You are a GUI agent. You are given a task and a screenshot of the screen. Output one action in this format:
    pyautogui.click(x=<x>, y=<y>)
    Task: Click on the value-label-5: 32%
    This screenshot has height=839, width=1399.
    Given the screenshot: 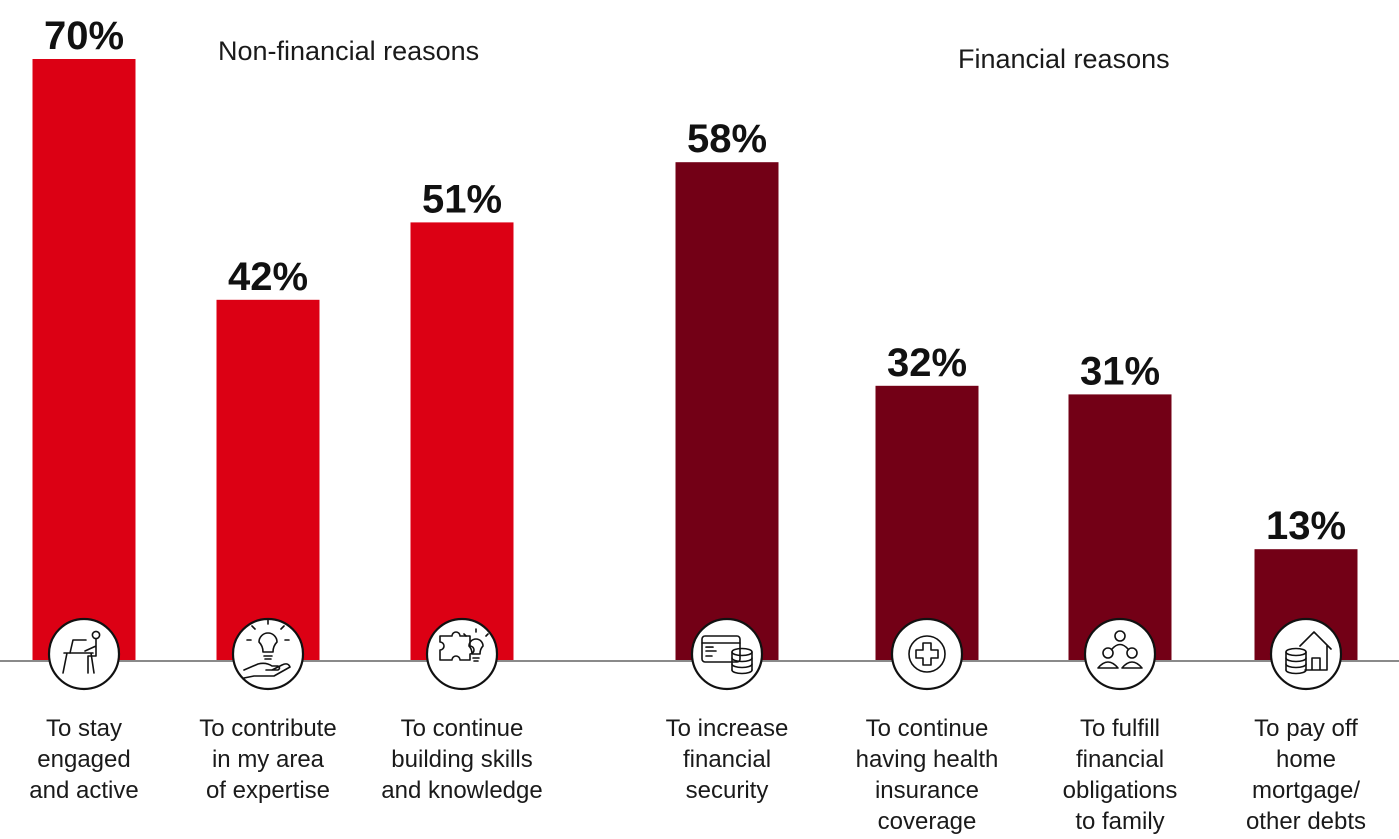 What is the action you would take?
    pyautogui.click(x=927, y=363)
    